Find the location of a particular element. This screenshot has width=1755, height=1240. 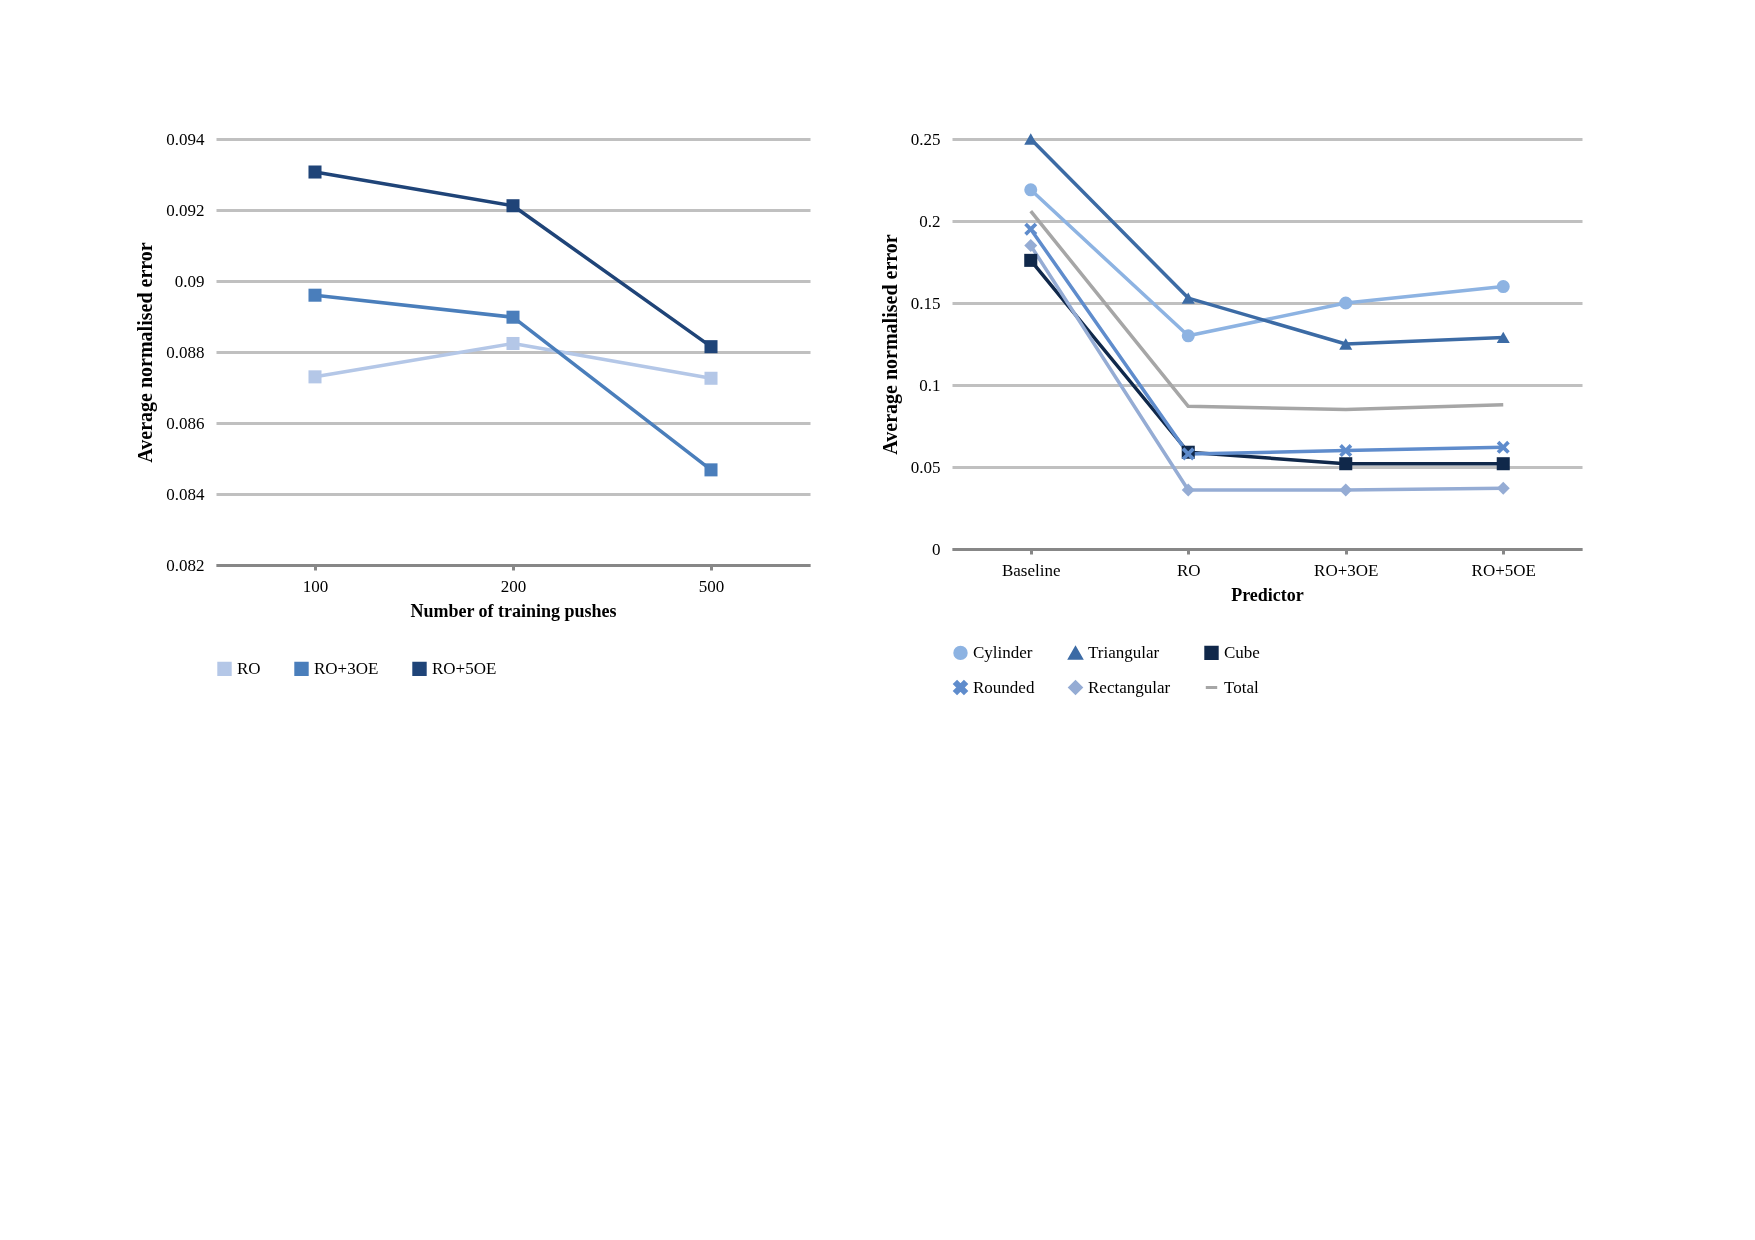

y-tick-label: 0.09 is located at coordinates (189, 281).